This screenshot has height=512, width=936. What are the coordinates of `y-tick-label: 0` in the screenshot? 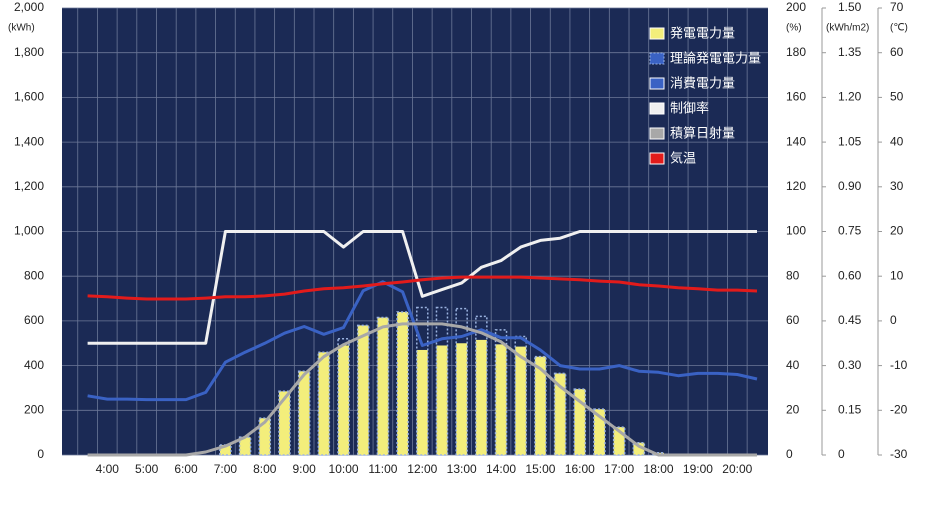 It's located at (40, 454).